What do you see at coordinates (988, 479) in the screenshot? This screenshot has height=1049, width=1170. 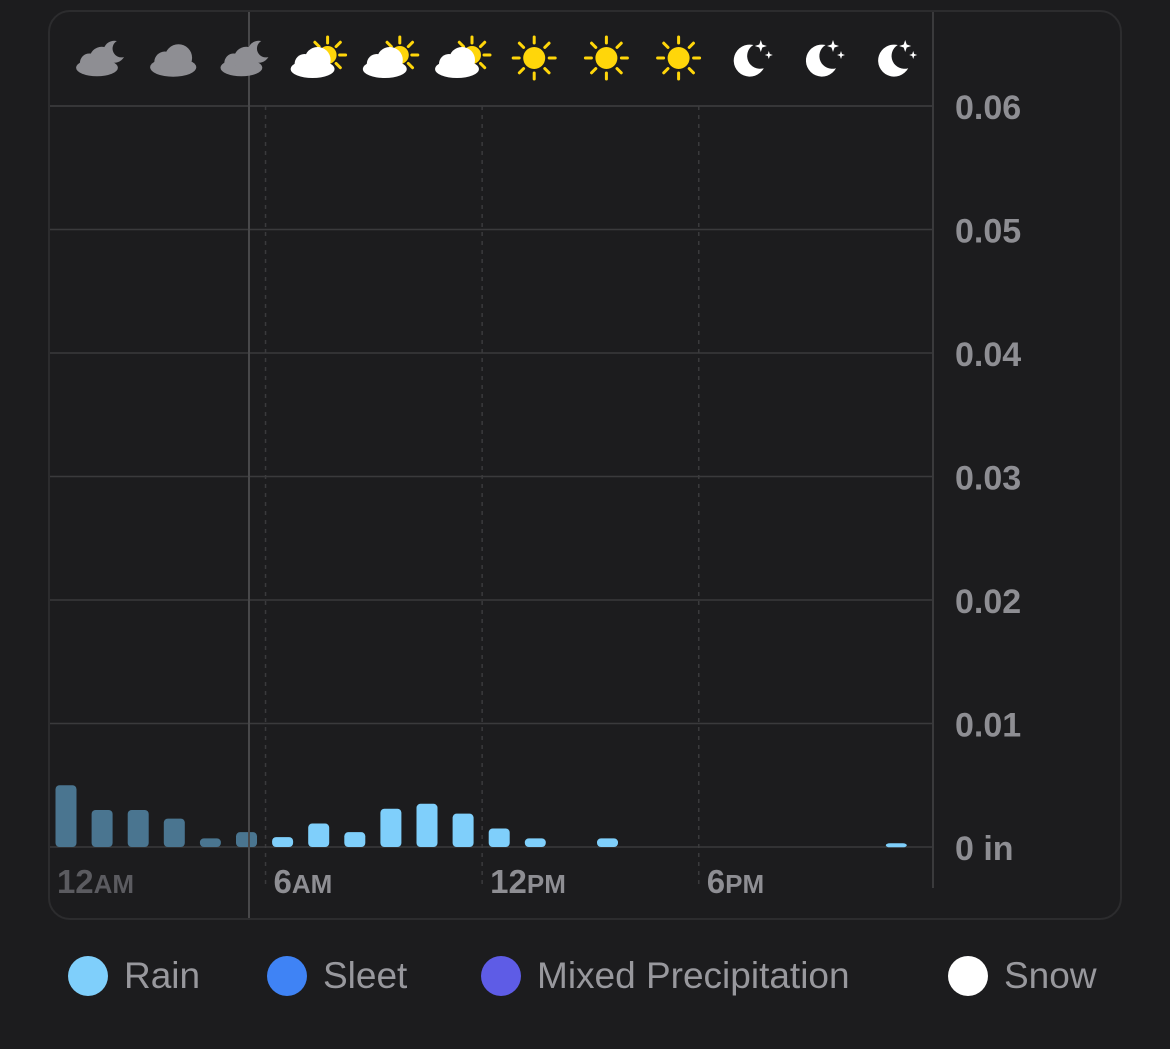 I see `y-tick-label: 0.03` at bounding box center [988, 479].